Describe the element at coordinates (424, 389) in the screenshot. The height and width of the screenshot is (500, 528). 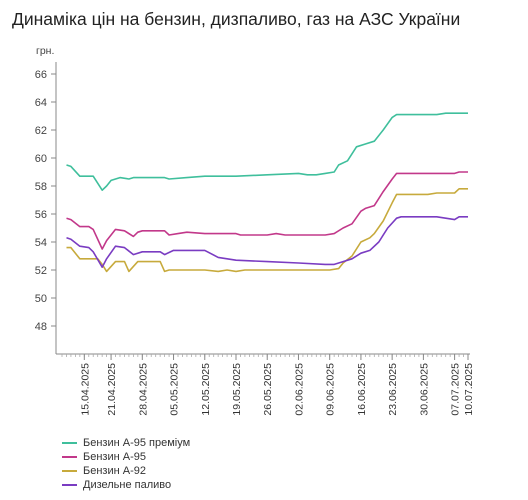
I see `x-tick-label: 30.06.2025` at that location.